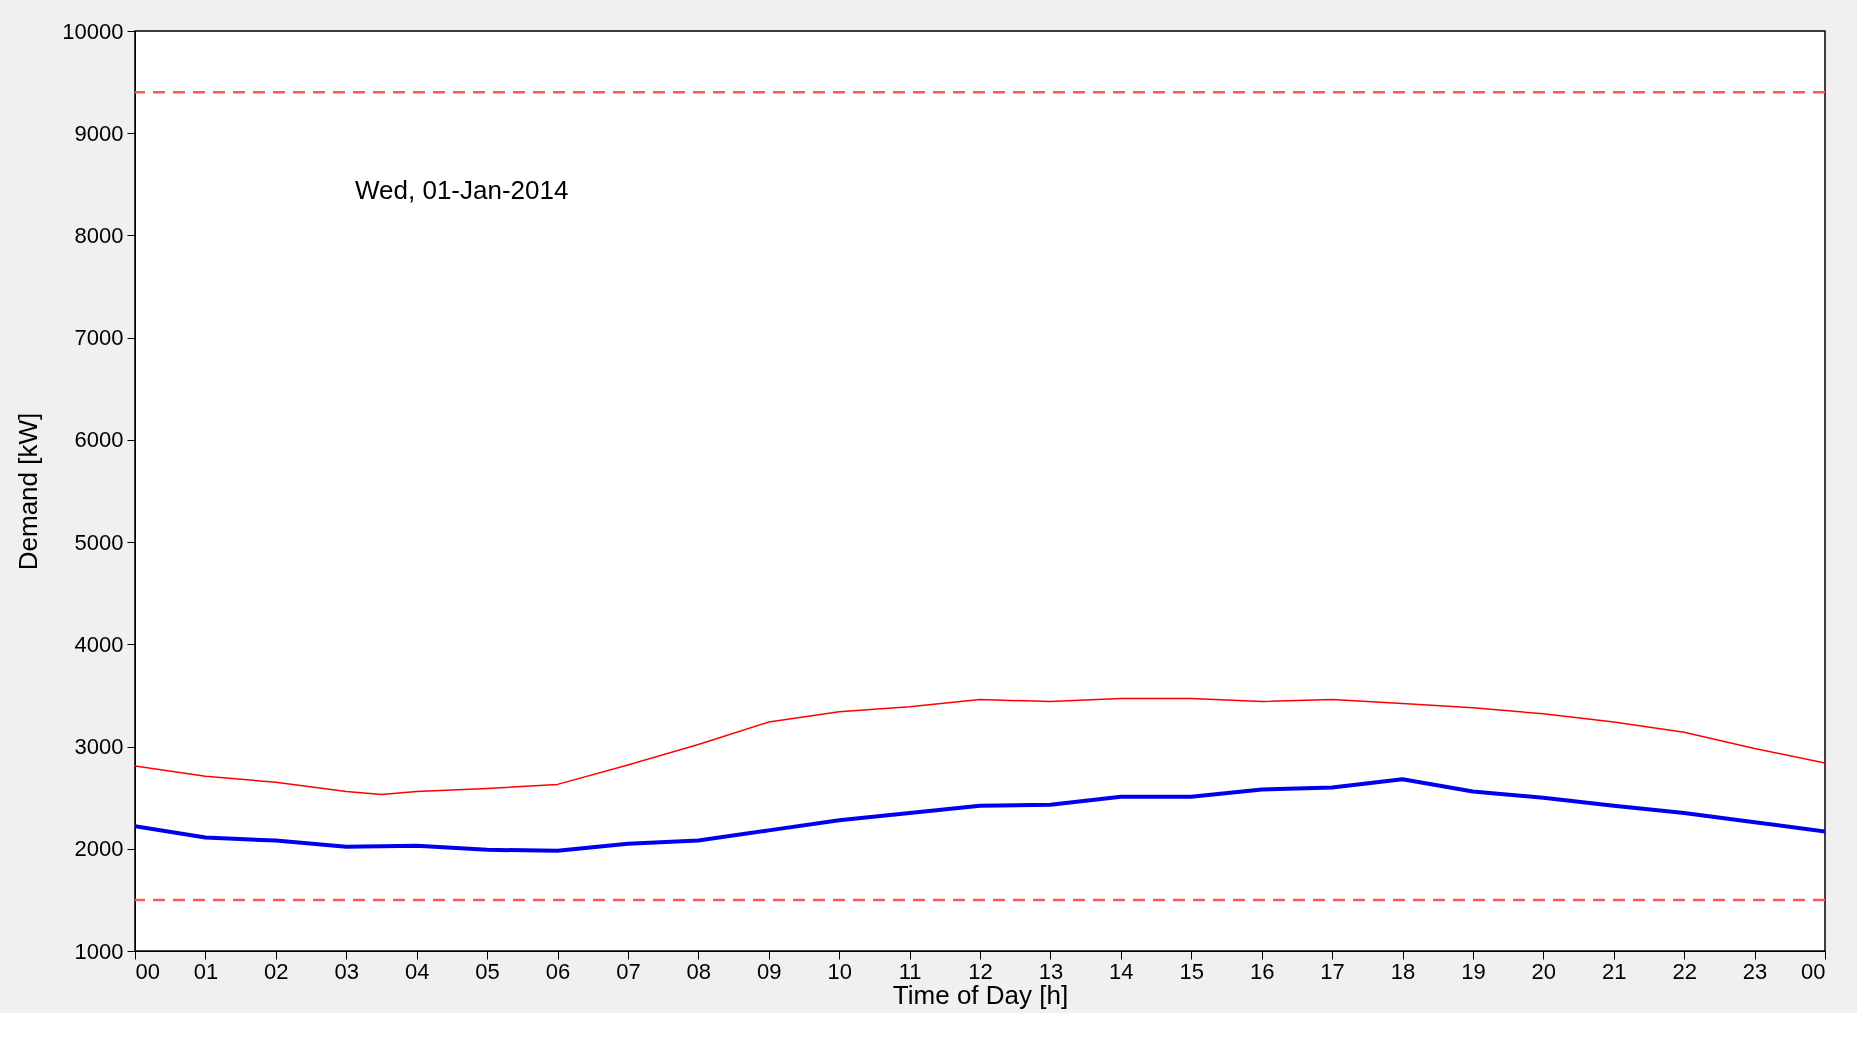 Image resolution: width=1870 pixels, height=1041 pixels. Describe the element at coordinates (1191, 971) in the screenshot. I see `x-tick-label: 15` at that location.